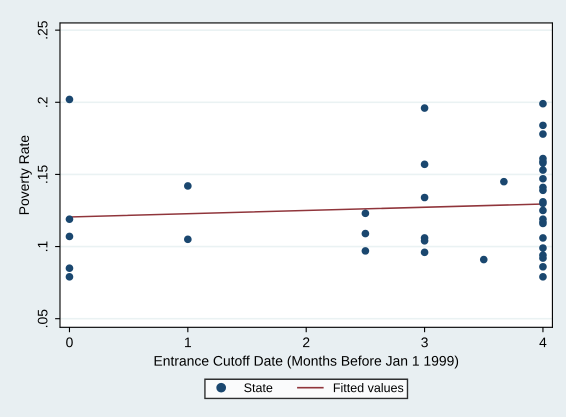 The height and width of the screenshot is (417, 566). I want to click on legend-label: Fitted values, so click(369, 387).